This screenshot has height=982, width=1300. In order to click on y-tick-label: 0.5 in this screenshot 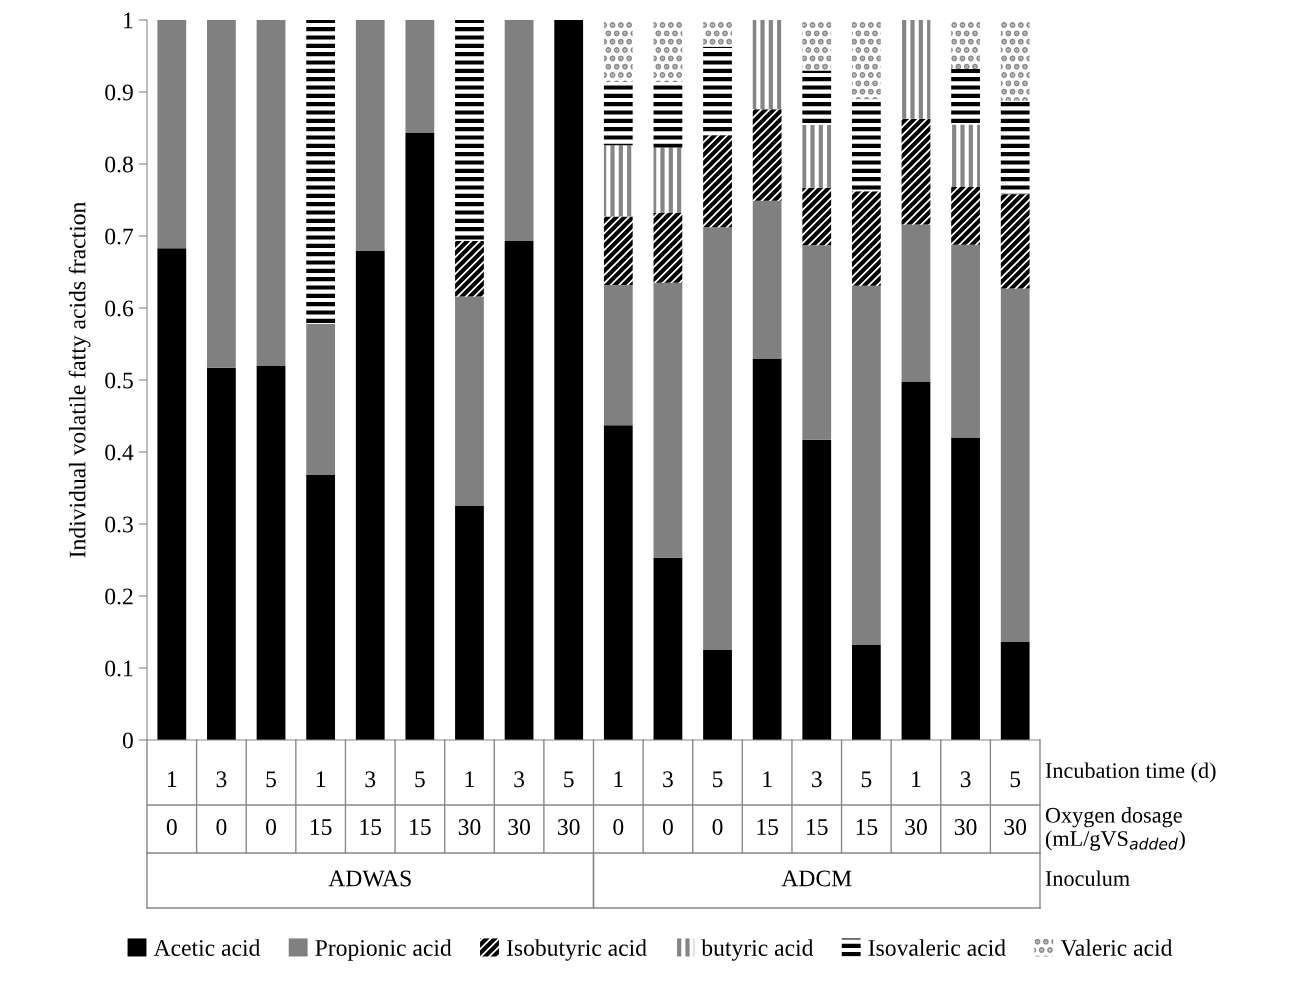, I will do `click(119, 380)`.